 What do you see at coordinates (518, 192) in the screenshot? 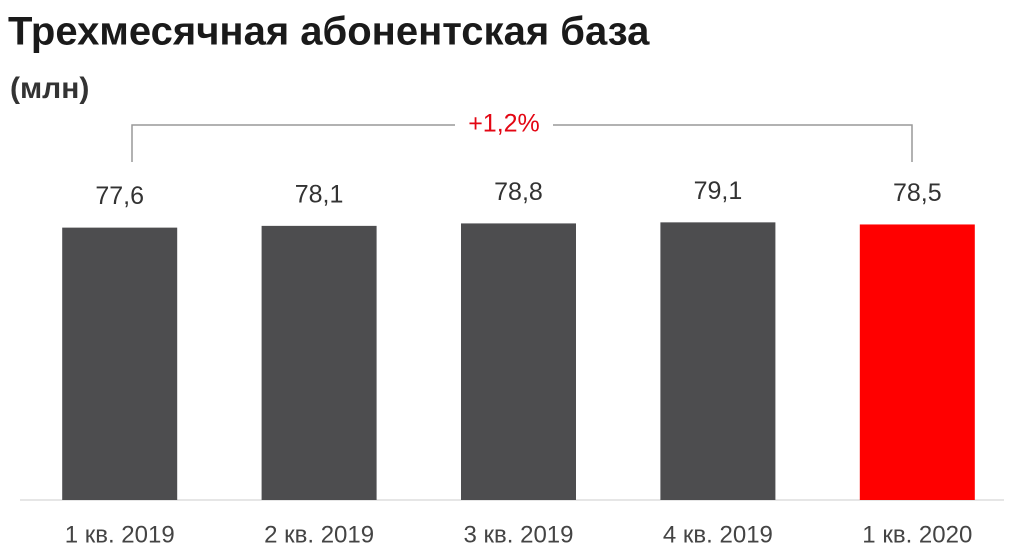
I see `value-label: 78,8` at bounding box center [518, 192].